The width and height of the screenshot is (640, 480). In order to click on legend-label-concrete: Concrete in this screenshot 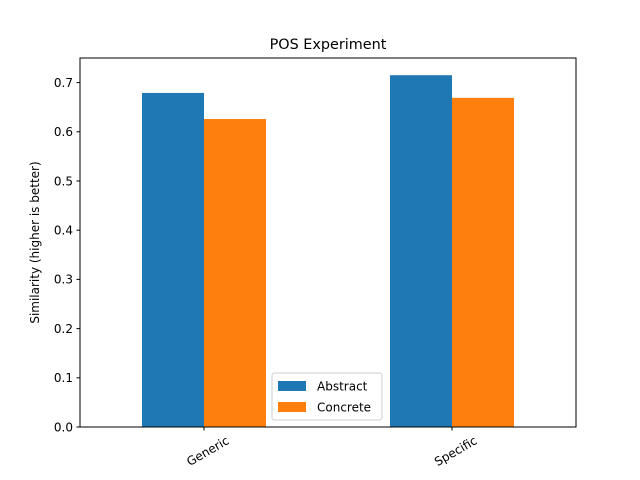, I will do `click(344, 408)`.